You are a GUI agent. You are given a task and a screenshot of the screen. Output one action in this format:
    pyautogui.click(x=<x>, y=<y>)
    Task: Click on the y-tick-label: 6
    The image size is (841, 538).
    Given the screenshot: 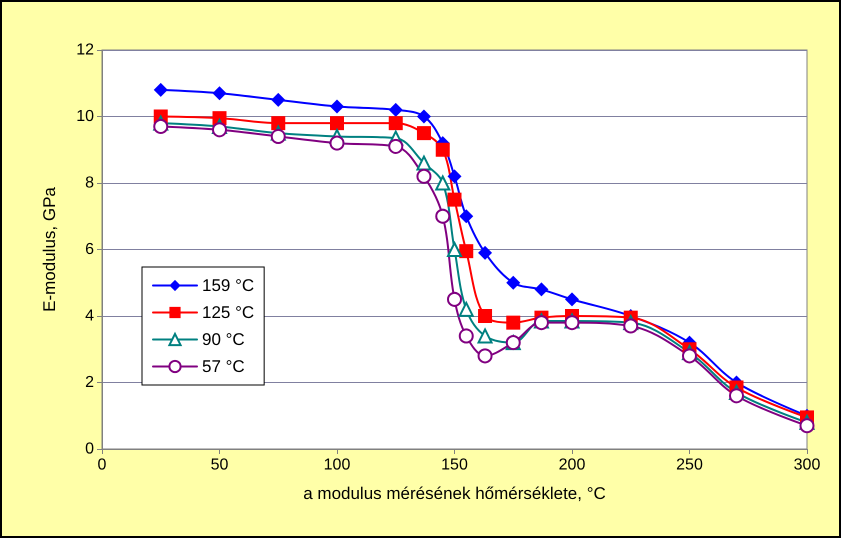 What is the action you would take?
    pyautogui.click(x=89, y=249)
    